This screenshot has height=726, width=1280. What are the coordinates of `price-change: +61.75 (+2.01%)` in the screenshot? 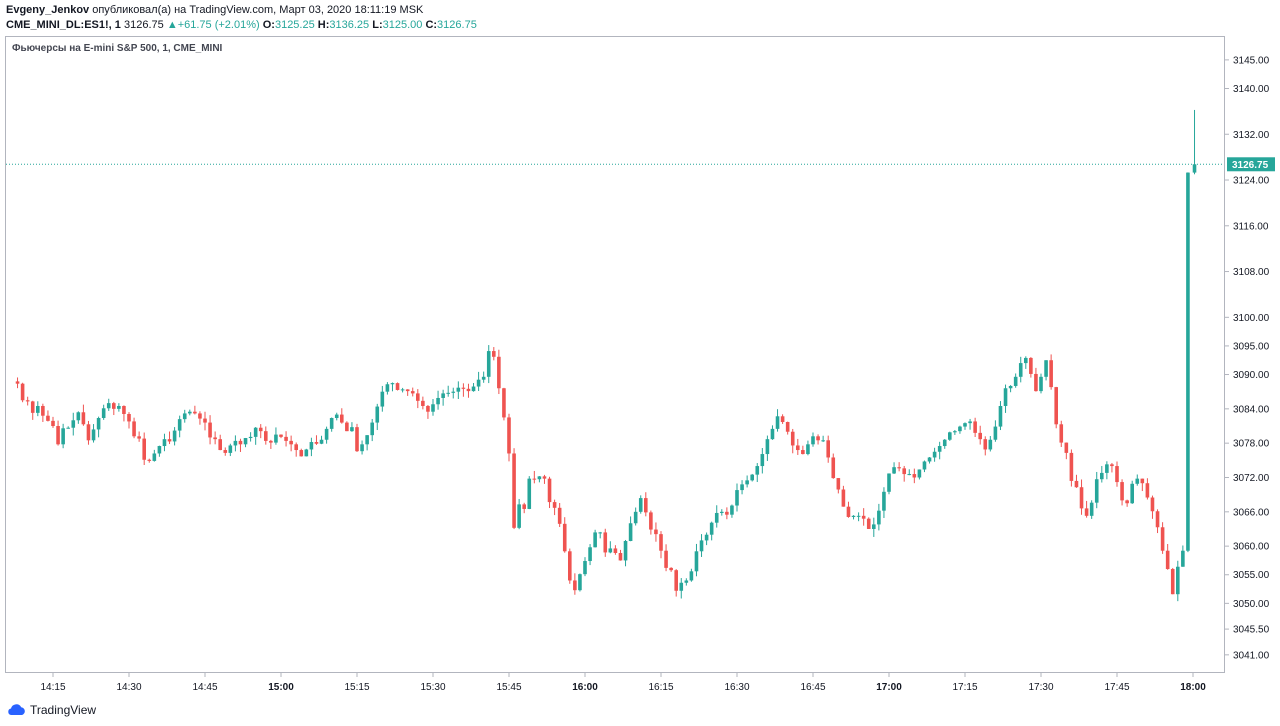 It's located at (218, 25).